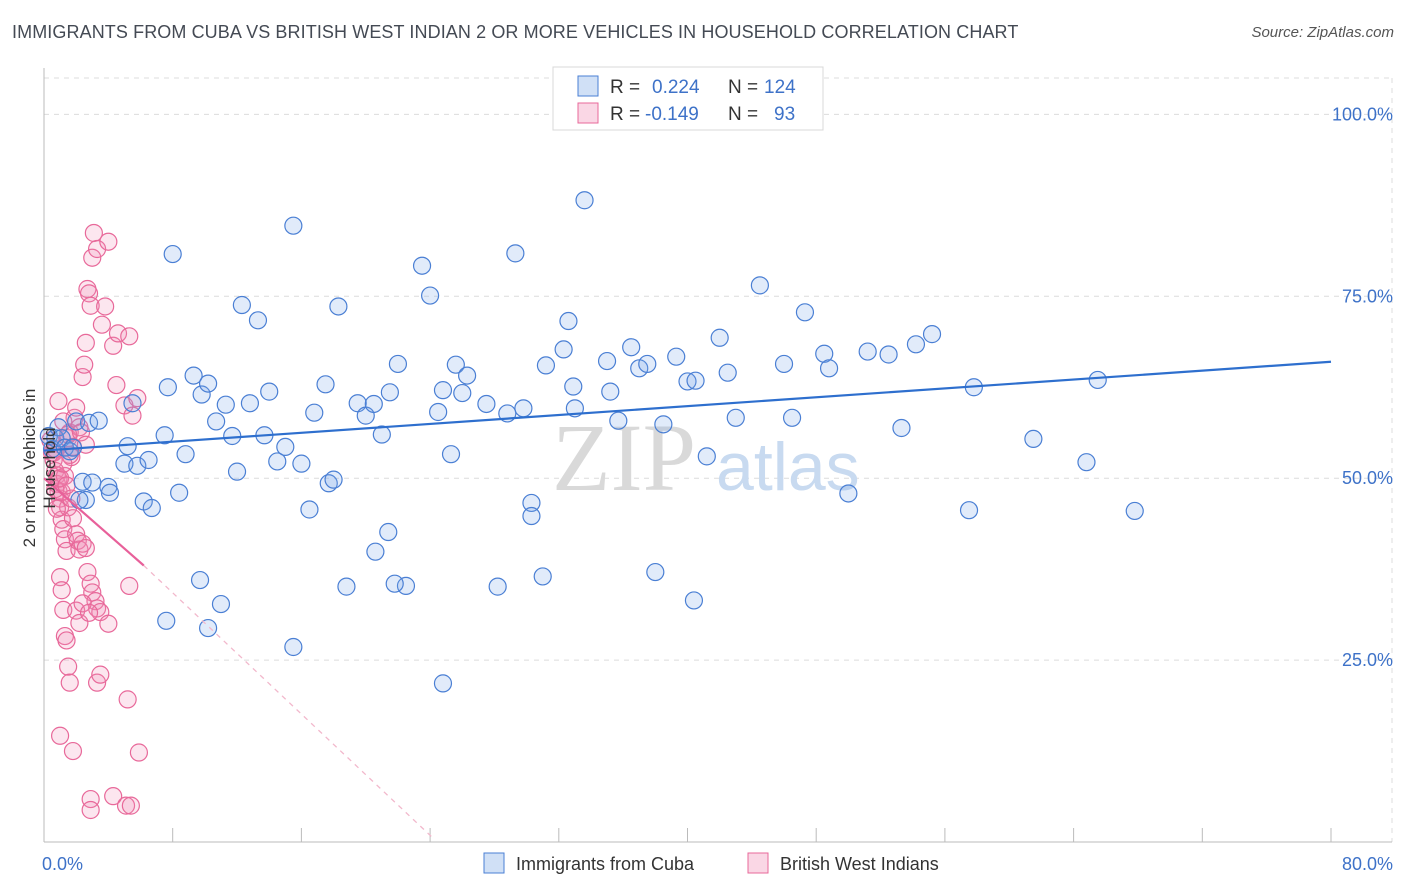 This screenshot has width=1406, height=892. I want to click on bottom-legend-label: Immigrants from Cuba, so click(605, 864).